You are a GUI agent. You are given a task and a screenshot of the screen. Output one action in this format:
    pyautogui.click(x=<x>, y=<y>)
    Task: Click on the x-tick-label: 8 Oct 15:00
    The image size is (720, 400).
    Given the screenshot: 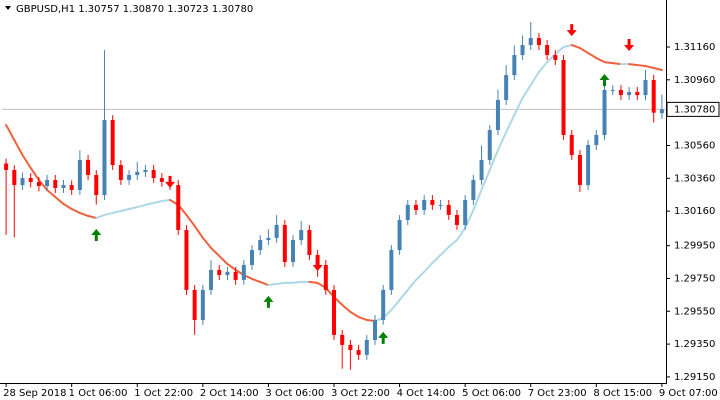 What is the action you would take?
    pyautogui.click(x=622, y=393)
    